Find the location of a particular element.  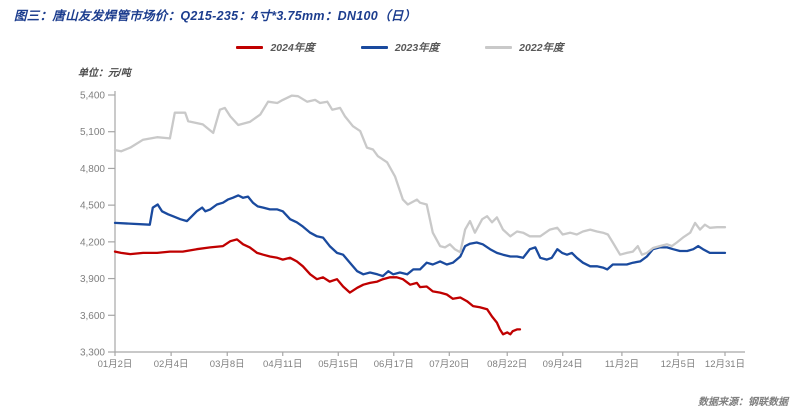

figure-title: 图三：唐山友发焊管市场价：Q215-235：4寸*3.75mm：DN100（日） is located at coordinates (215, 16).